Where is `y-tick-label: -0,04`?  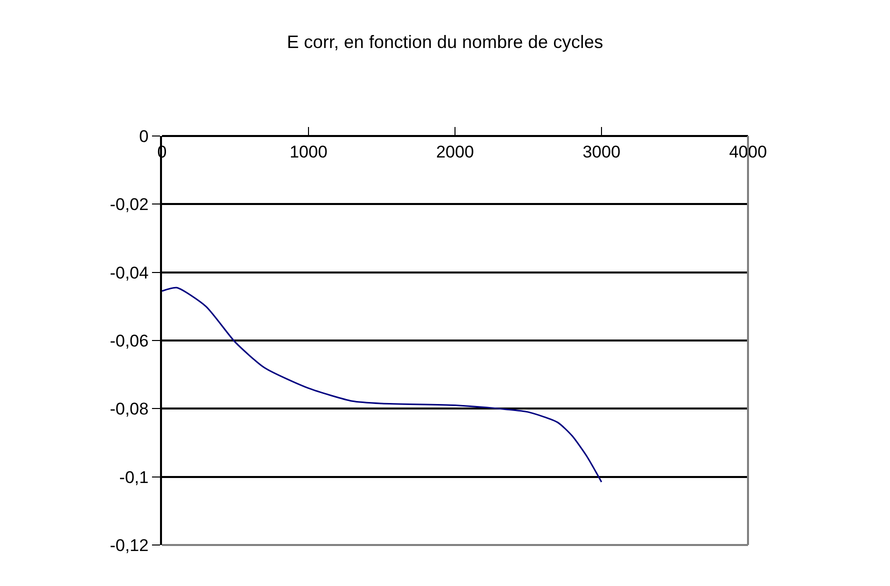
y-tick-label: -0,04 is located at coordinates (129, 272).